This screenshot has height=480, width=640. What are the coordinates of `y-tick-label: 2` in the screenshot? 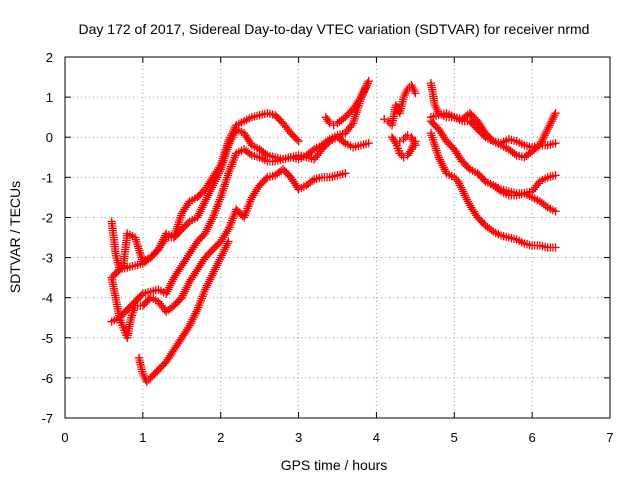 It's located at (49, 57).